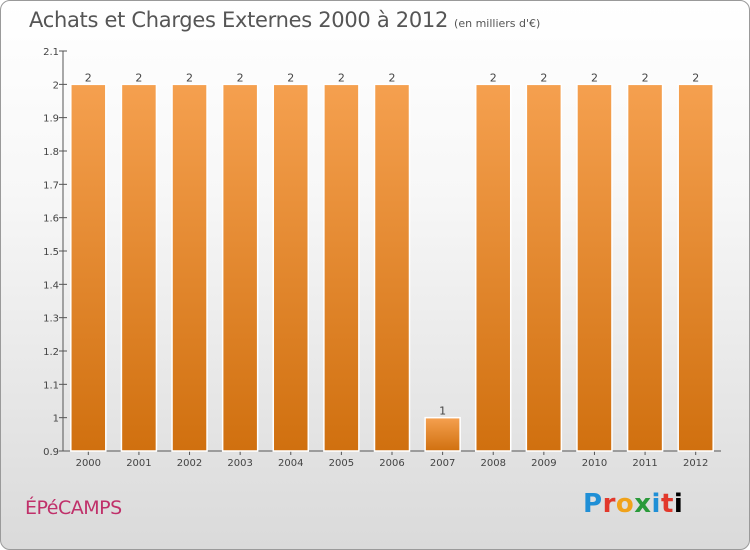 This screenshot has height=550, width=750. Describe the element at coordinates (594, 77) in the screenshot. I see `data-label-2010: 2` at that location.